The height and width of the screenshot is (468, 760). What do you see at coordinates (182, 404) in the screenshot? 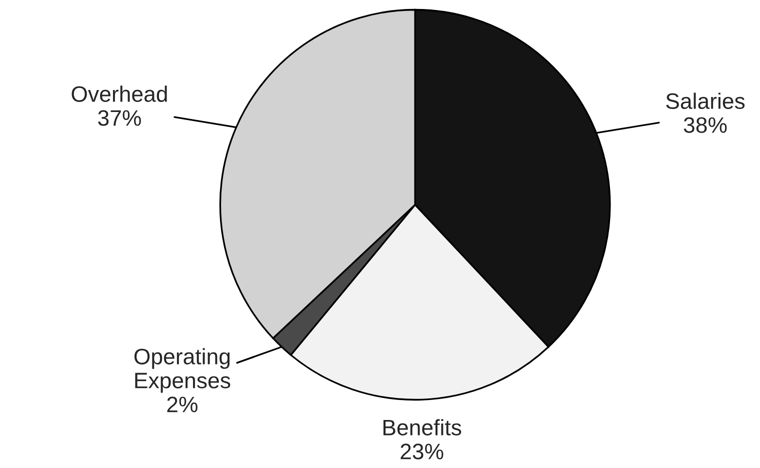
I see `data-label: 2%` at bounding box center [182, 404].